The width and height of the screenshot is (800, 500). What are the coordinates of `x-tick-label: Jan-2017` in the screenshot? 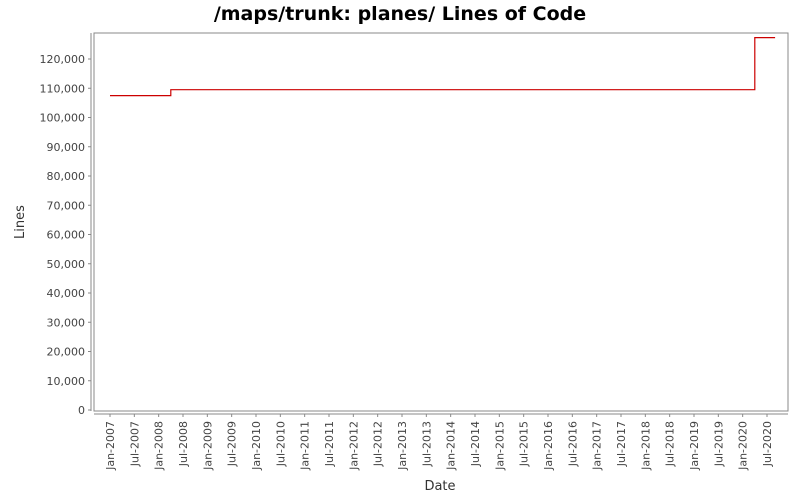 It's located at (597, 446).